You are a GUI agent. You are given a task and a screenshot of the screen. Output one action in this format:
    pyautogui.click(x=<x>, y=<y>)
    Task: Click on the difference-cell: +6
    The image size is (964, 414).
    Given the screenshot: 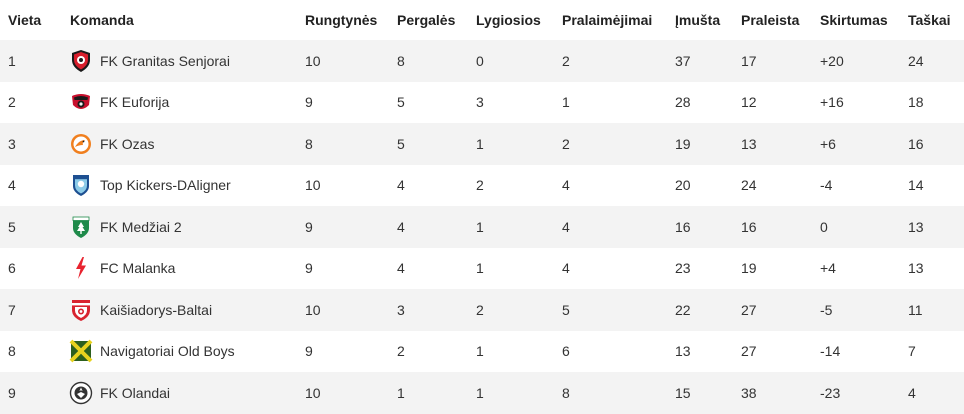 What is the action you would take?
    pyautogui.click(x=828, y=143)
    